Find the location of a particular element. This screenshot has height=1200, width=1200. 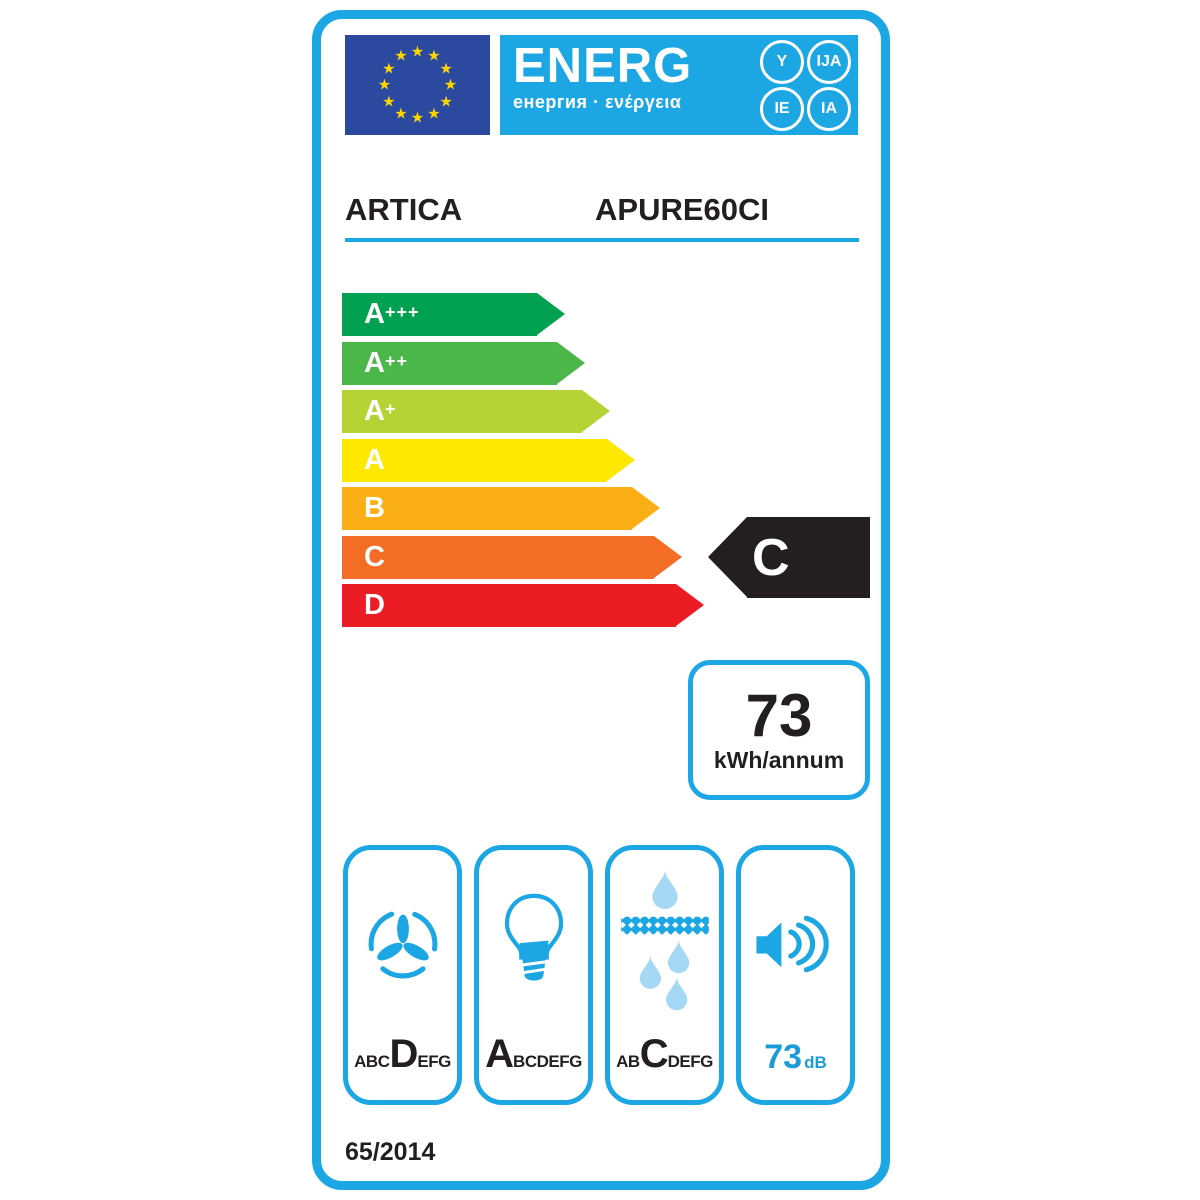

selected-class-cursor: C is located at coordinates (789, 557).